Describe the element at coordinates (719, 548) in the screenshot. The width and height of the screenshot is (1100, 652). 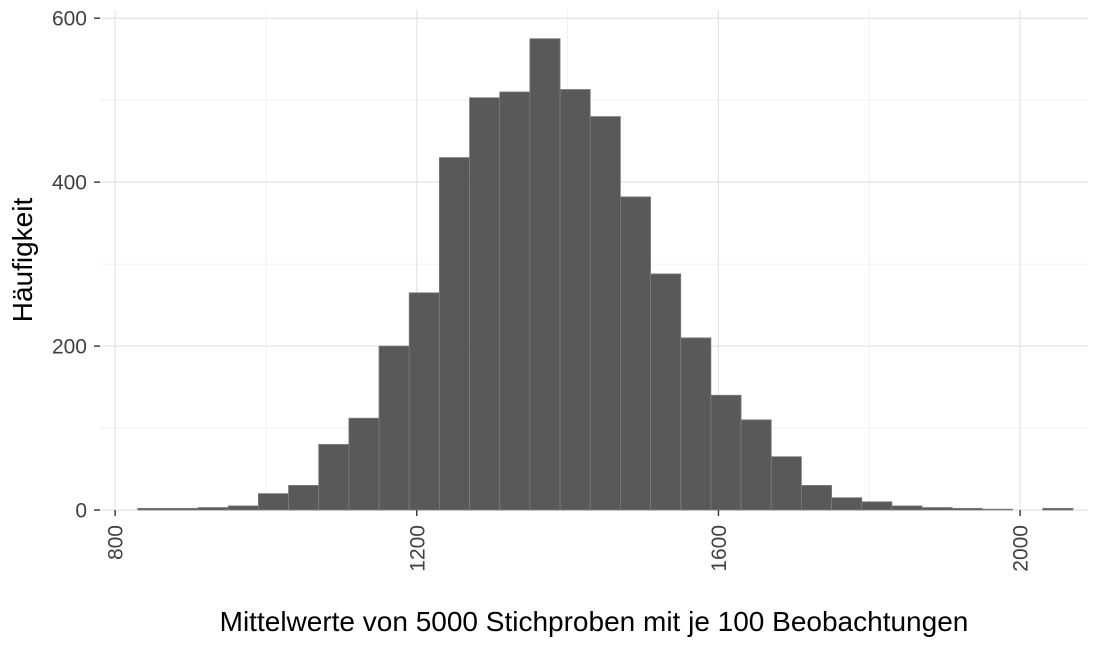
I see `x-tick-label: 1600` at that location.